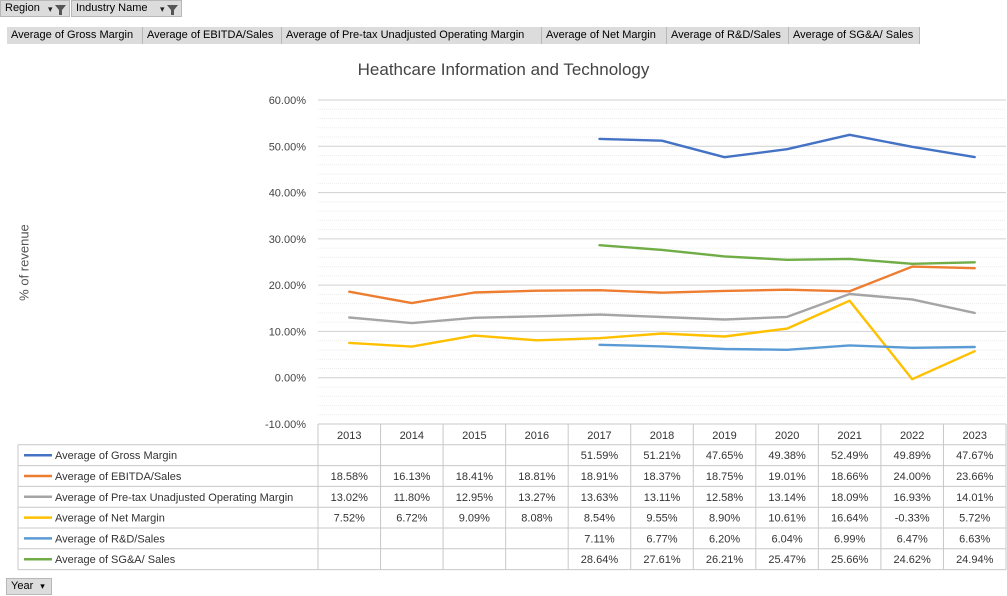 The height and width of the screenshot is (596, 1007). Describe the element at coordinates (599, 539) in the screenshot. I see `data-table-value: 7.11%` at that location.